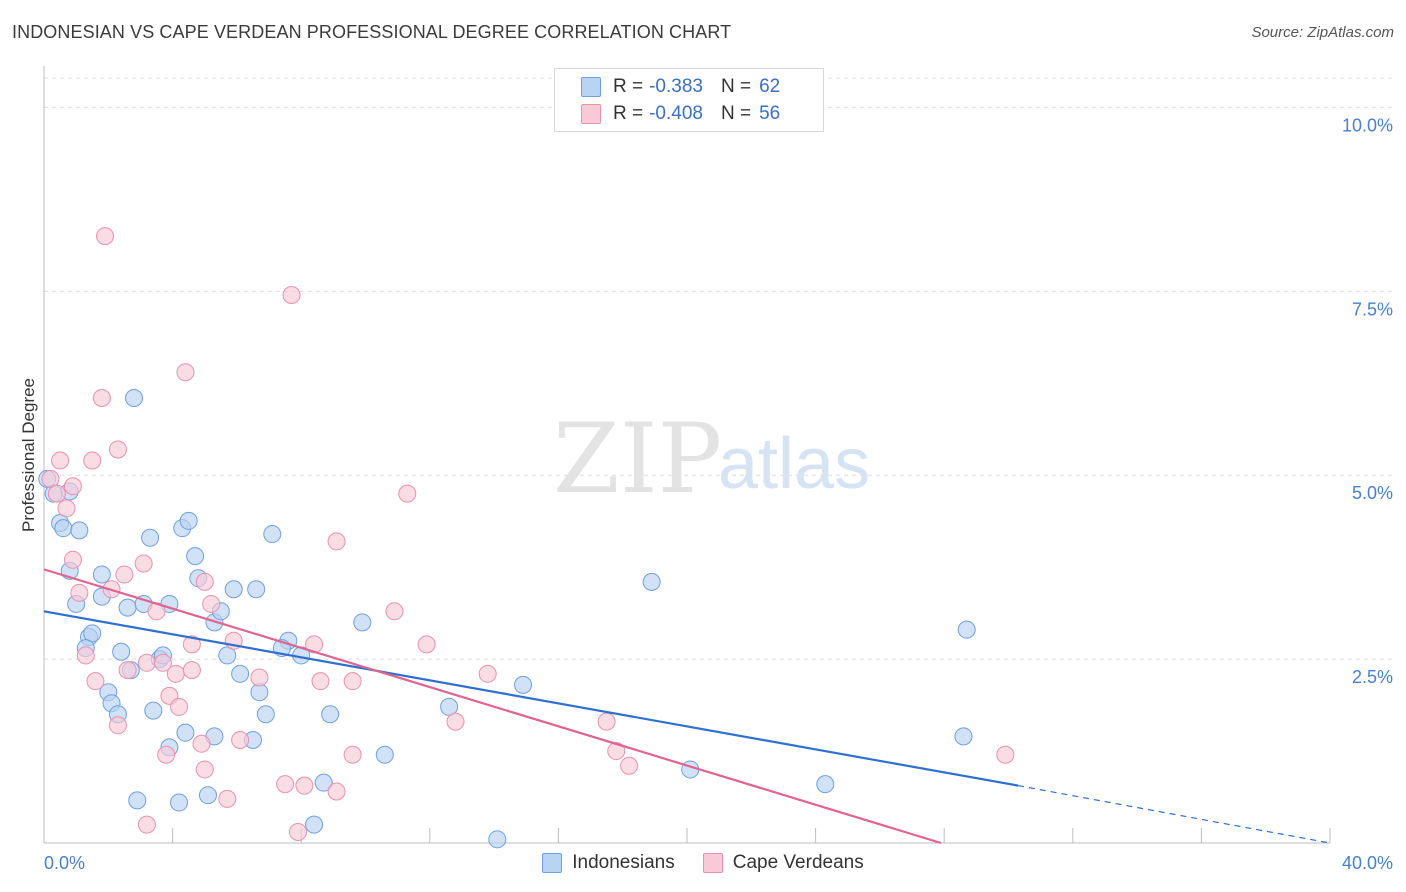 Image resolution: width=1406 pixels, height=892 pixels. I want to click on watermark-atlas: atlas, so click(794, 464).